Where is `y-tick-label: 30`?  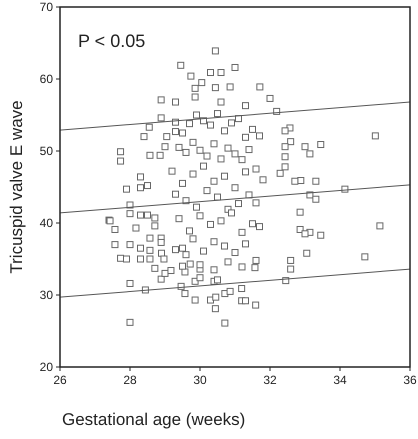
y-tick-label: 30 is located at coordinates (47, 295).